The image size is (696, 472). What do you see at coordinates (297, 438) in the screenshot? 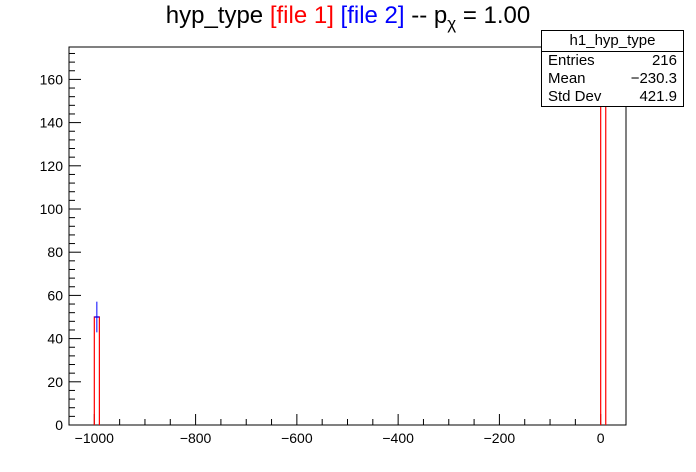
I see `x-tick-label: −600` at bounding box center [297, 438].